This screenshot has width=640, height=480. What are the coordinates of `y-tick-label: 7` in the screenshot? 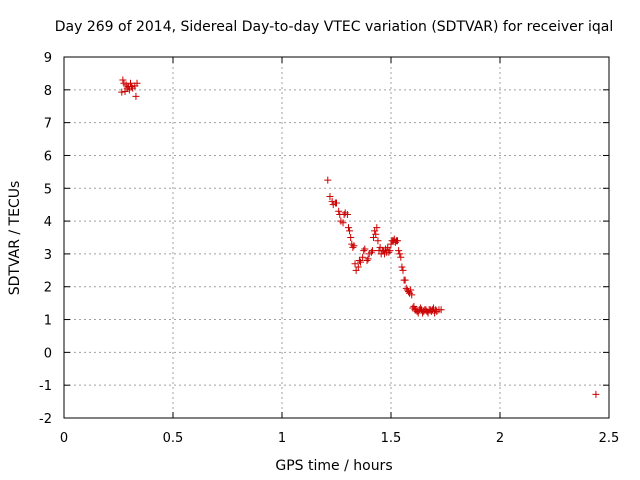 It's located at (48, 124).